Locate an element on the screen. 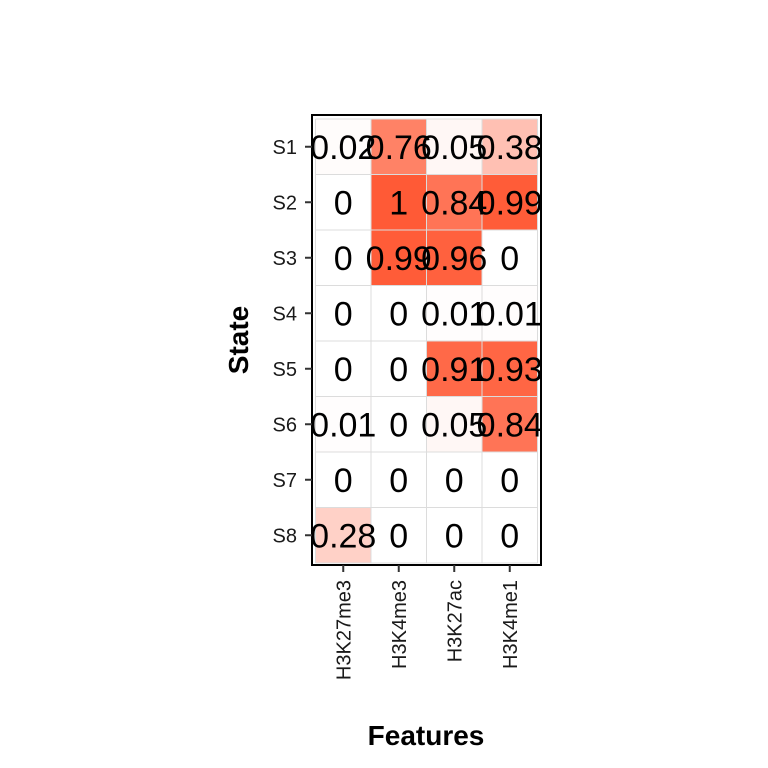 Image resolution: width=768 pixels, height=768 pixels. y-tick-label: S7 is located at coordinates (285, 481).